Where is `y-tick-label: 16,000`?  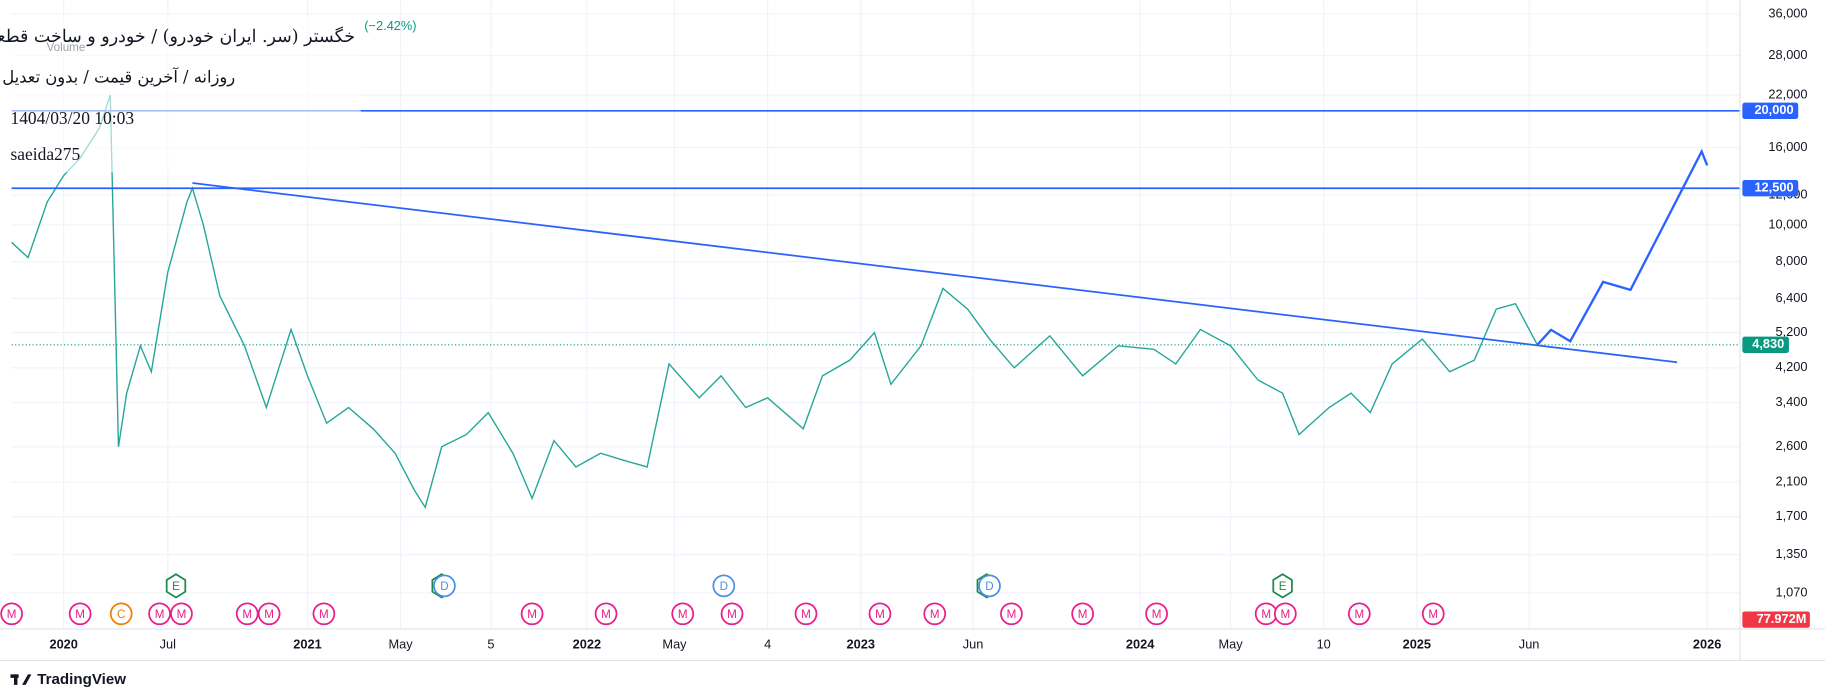 y-tick-label: 16,000 is located at coordinates (1787, 146).